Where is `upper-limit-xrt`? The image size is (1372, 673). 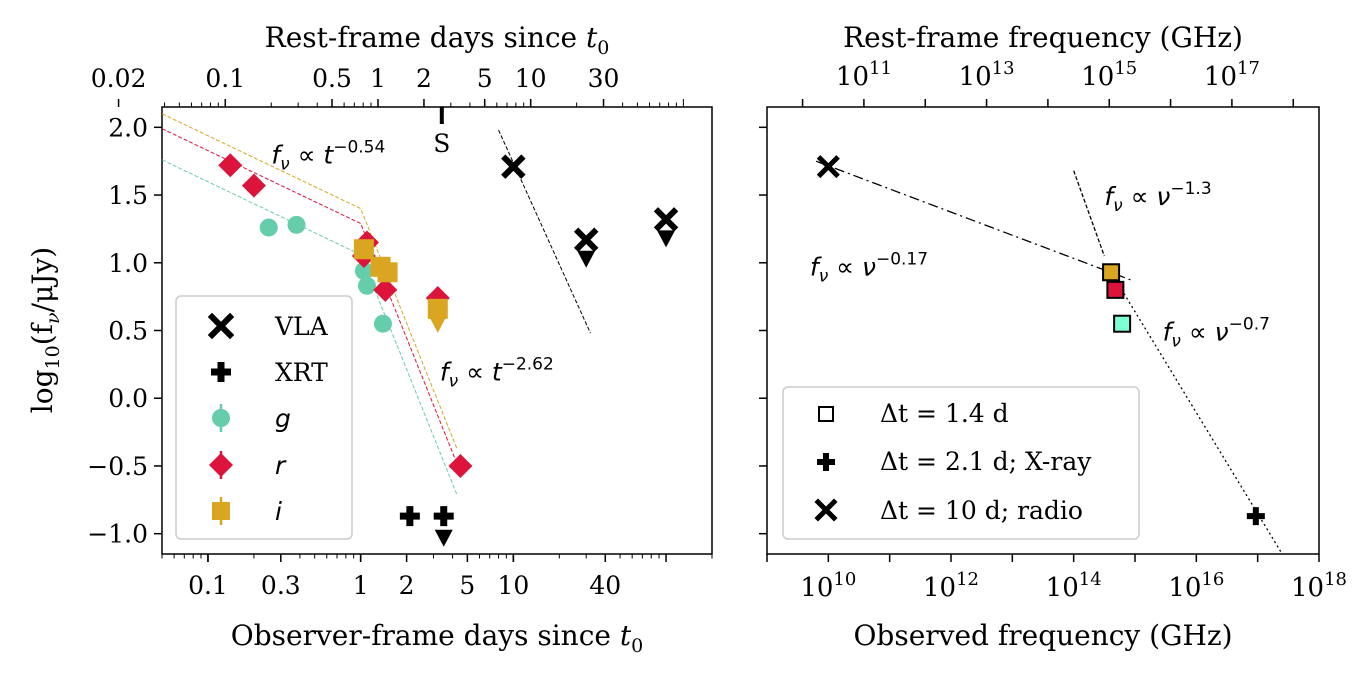 upper-limit-xrt is located at coordinates (443, 538).